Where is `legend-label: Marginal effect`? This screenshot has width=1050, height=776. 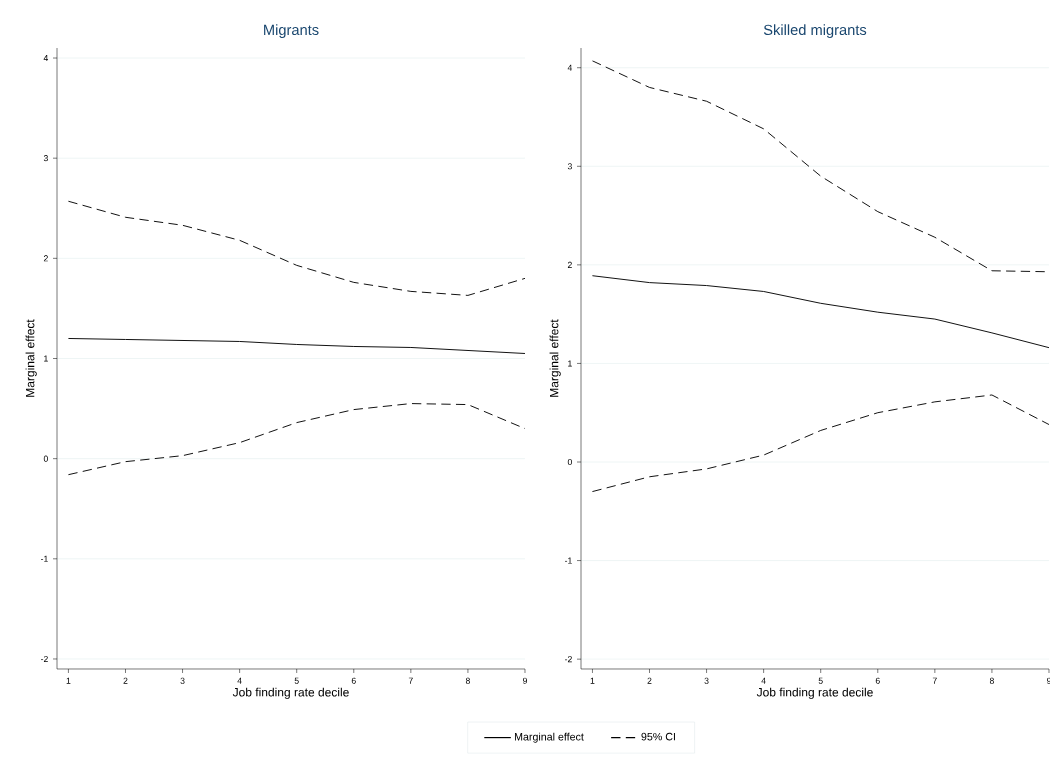
legend-label: Marginal effect is located at coordinates (549, 737).